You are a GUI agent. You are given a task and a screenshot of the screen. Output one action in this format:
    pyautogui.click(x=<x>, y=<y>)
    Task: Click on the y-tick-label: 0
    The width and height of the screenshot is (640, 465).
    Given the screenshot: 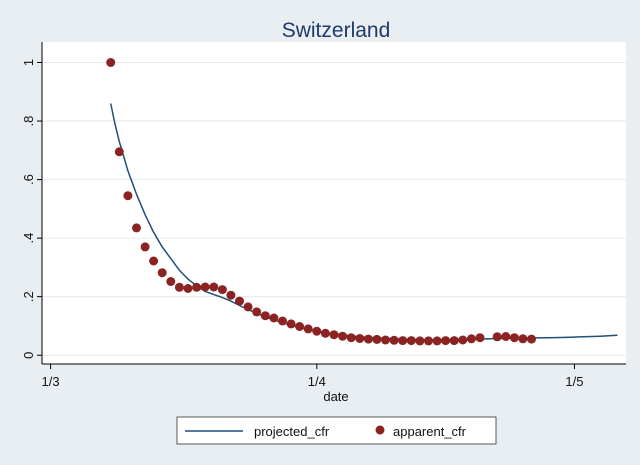 What is the action you would take?
    pyautogui.click(x=28, y=355)
    